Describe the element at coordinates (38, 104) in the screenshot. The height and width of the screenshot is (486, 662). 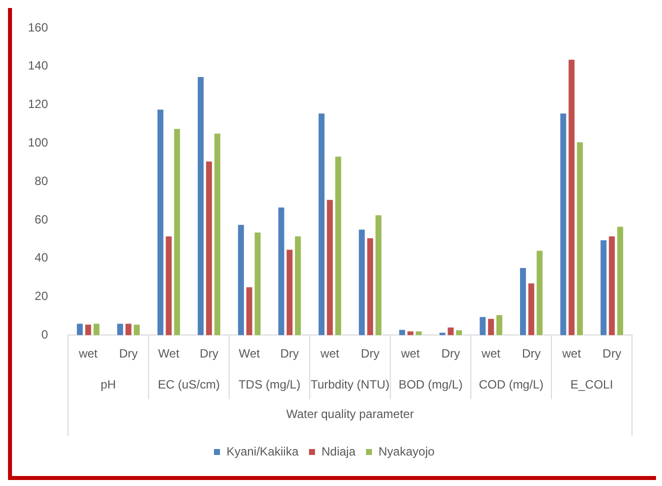
I see `y-tick-label: 120` at that location.